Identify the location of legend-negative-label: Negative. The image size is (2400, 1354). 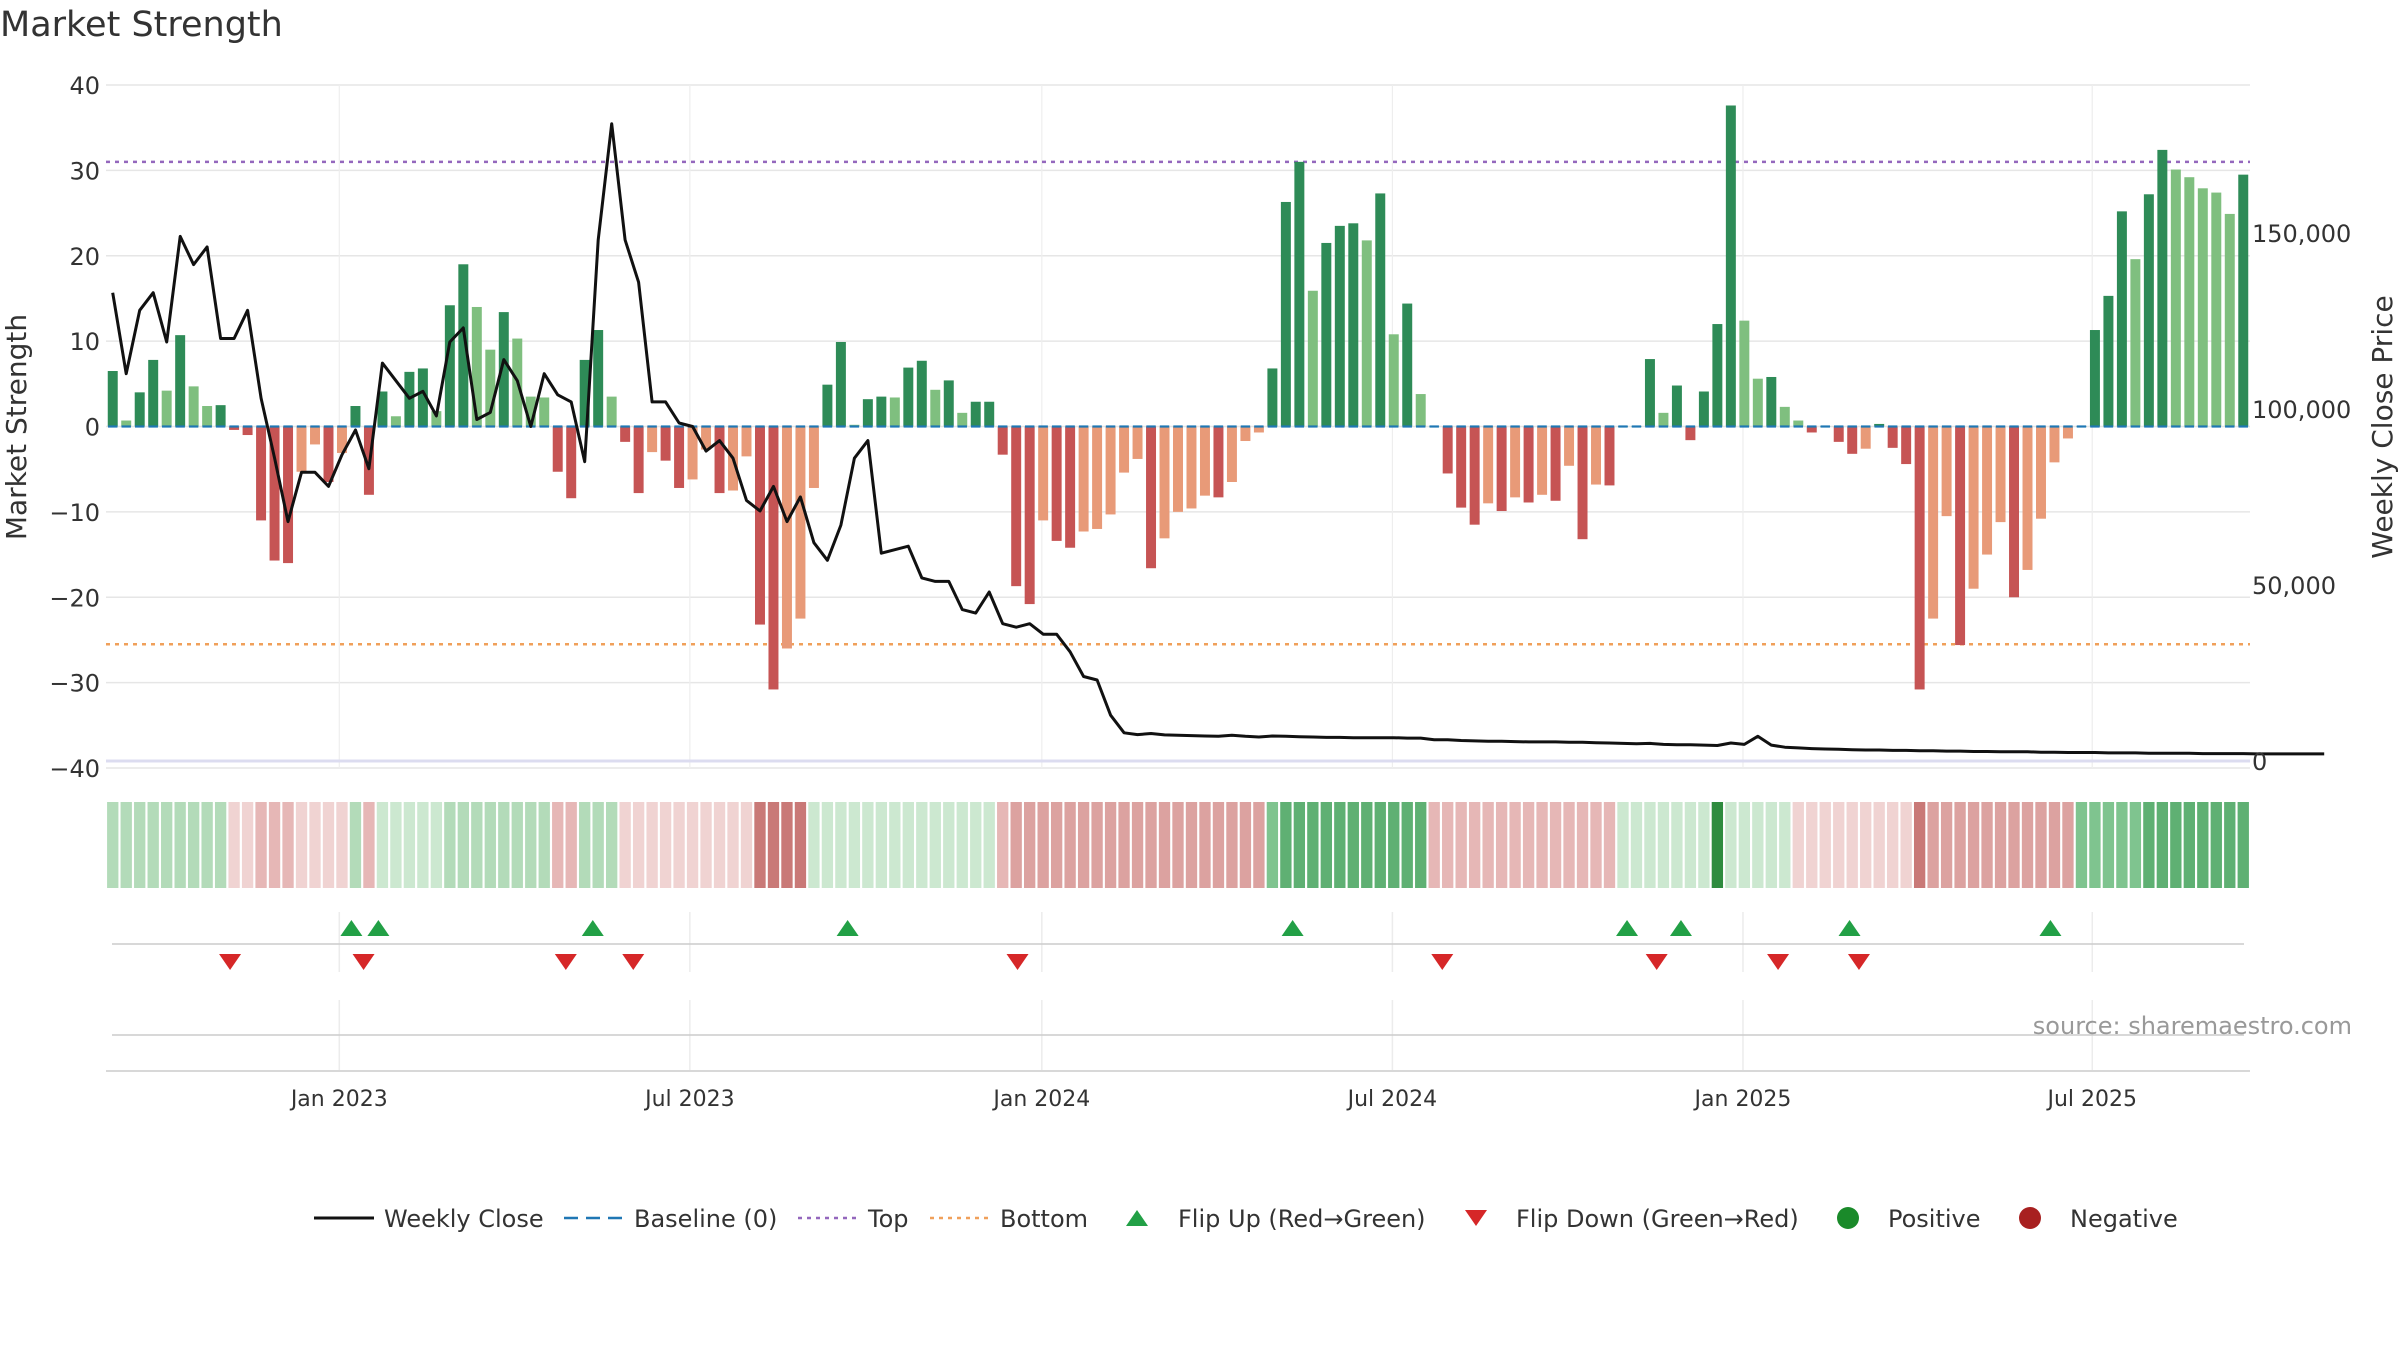
(2124, 1219).